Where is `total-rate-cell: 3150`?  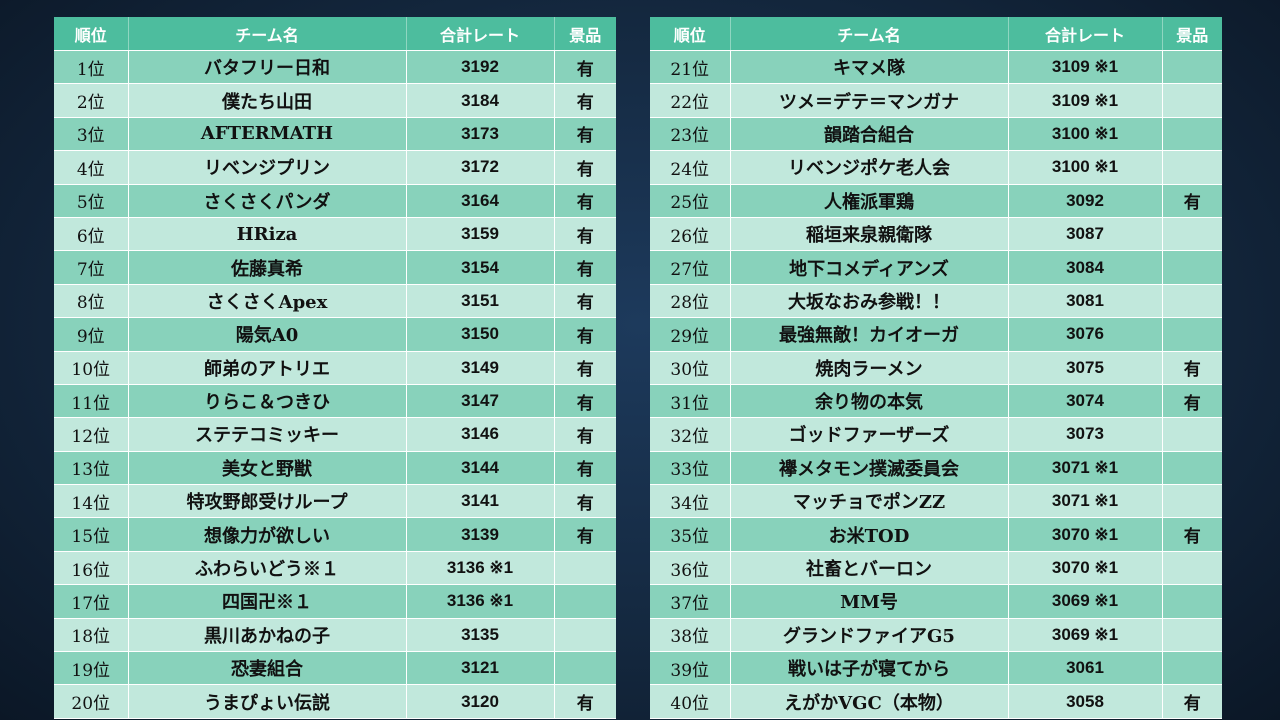
total-rate-cell: 3150 is located at coordinates (480, 334).